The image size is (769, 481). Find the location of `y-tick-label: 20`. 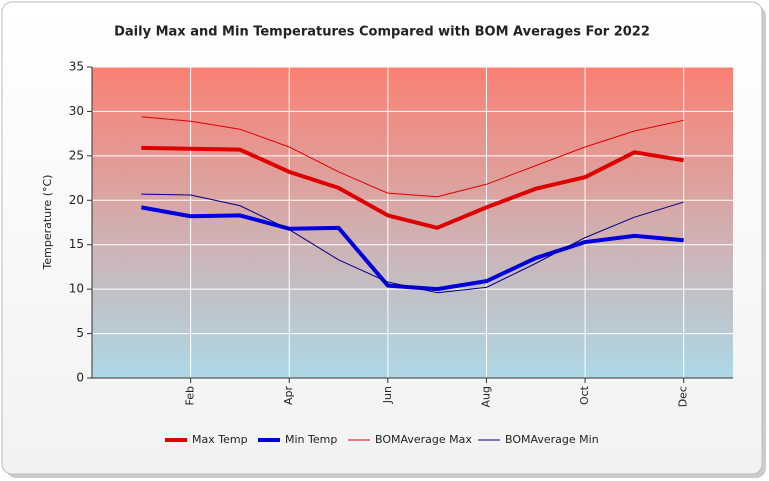

y-tick-label: 20 is located at coordinates (76, 200).